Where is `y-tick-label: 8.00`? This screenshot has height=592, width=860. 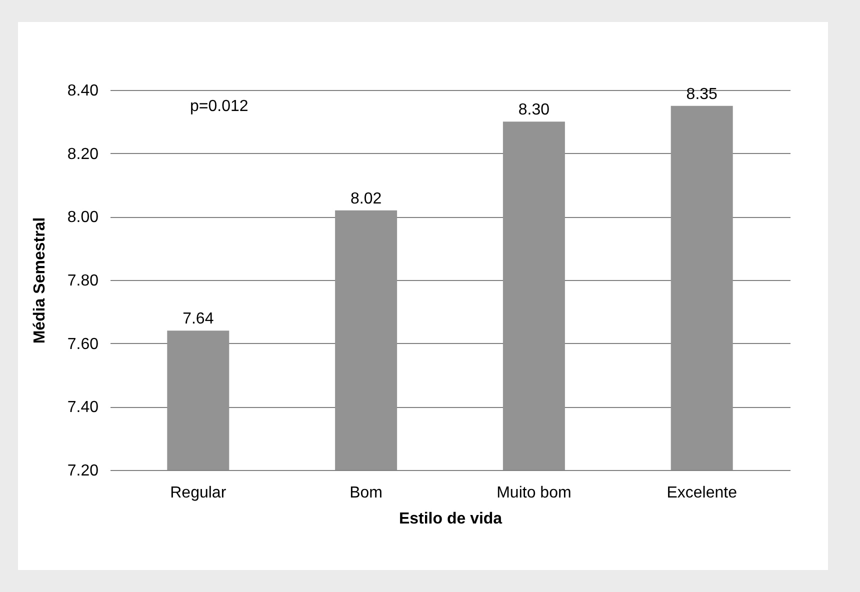 y-tick-label: 8.00 is located at coordinates (83, 217).